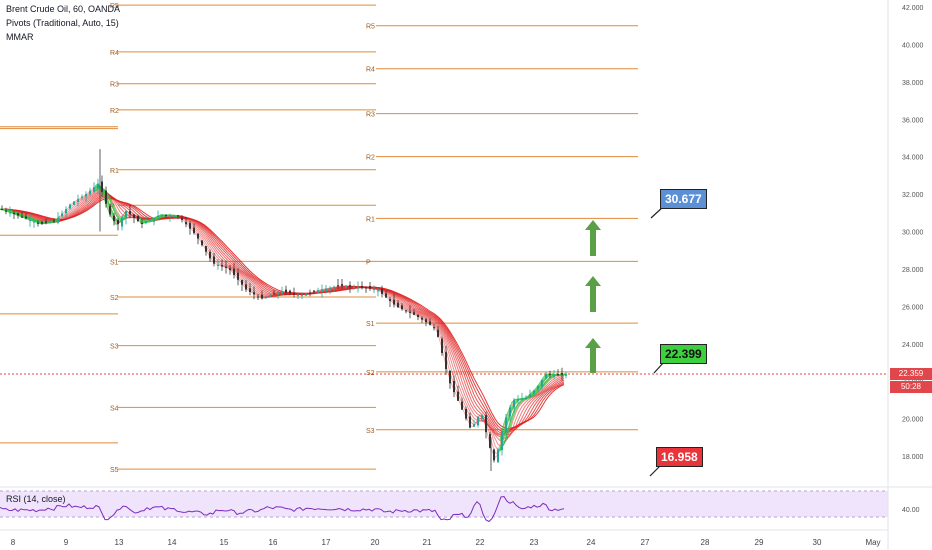 This screenshot has width=932, height=550. I want to click on time-tick: 28, so click(705, 542).